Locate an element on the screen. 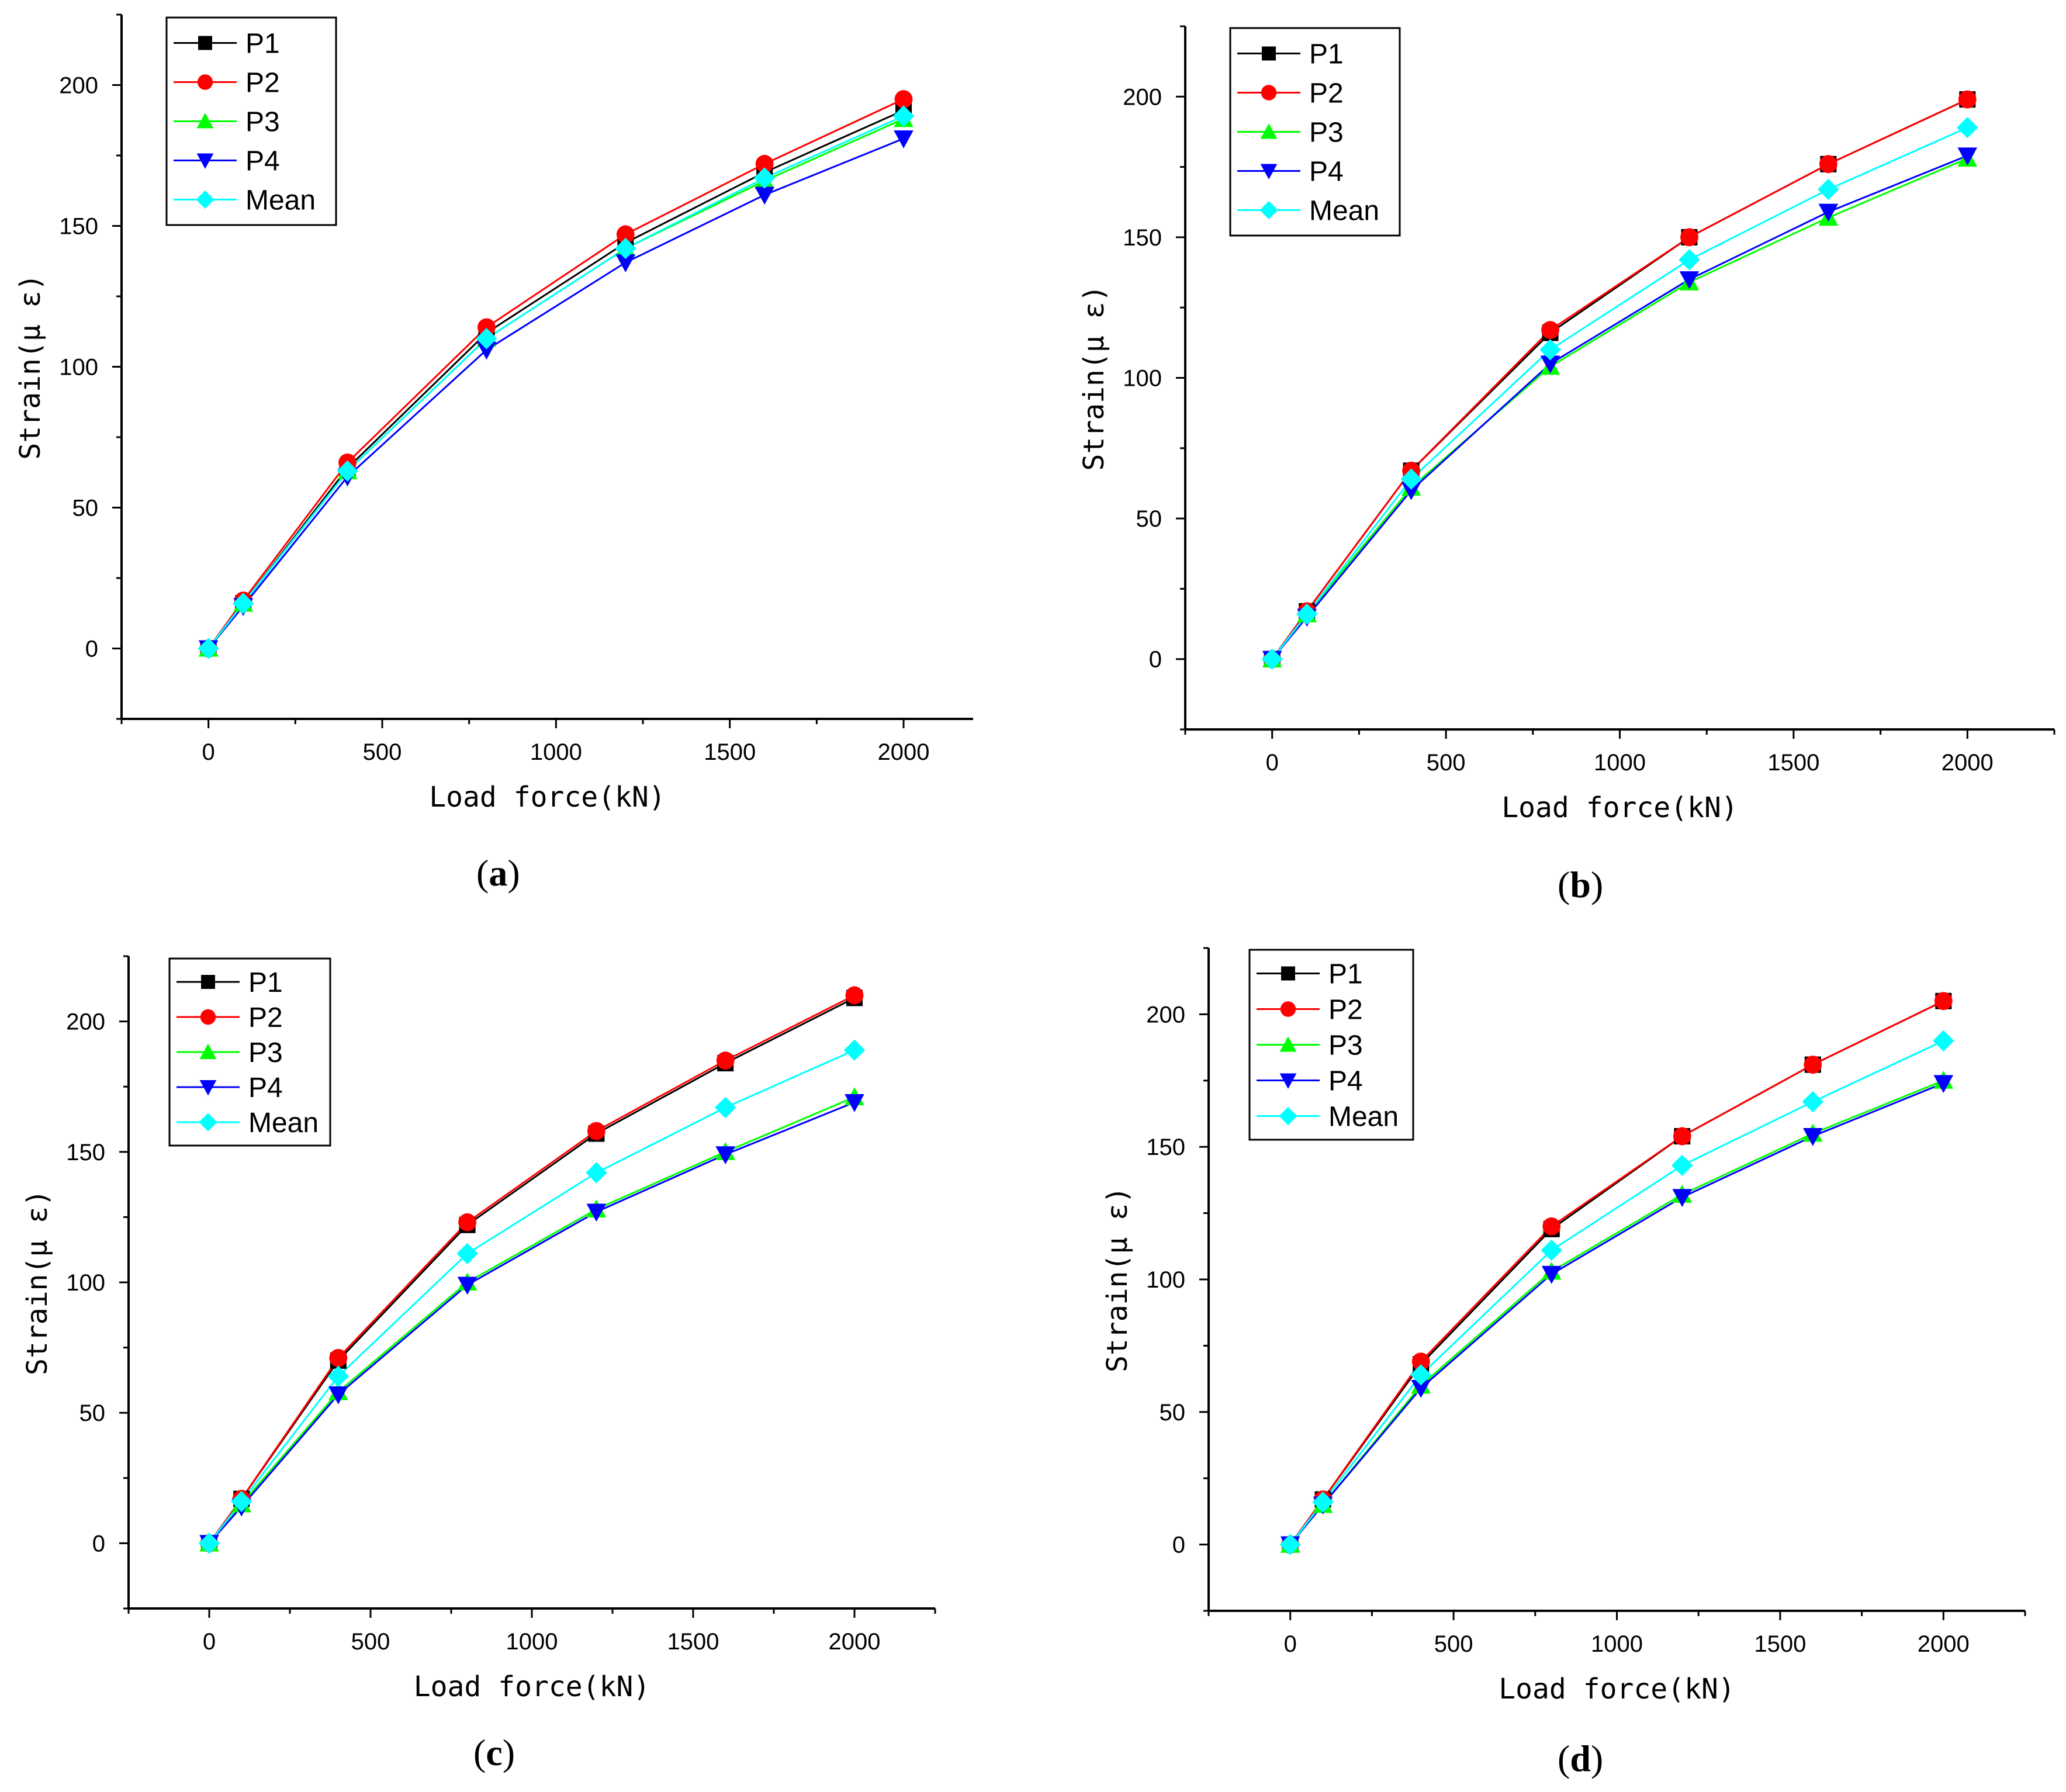 This screenshot has height=1792, width=2066. panel-label-letter: a is located at coordinates (498, 873).